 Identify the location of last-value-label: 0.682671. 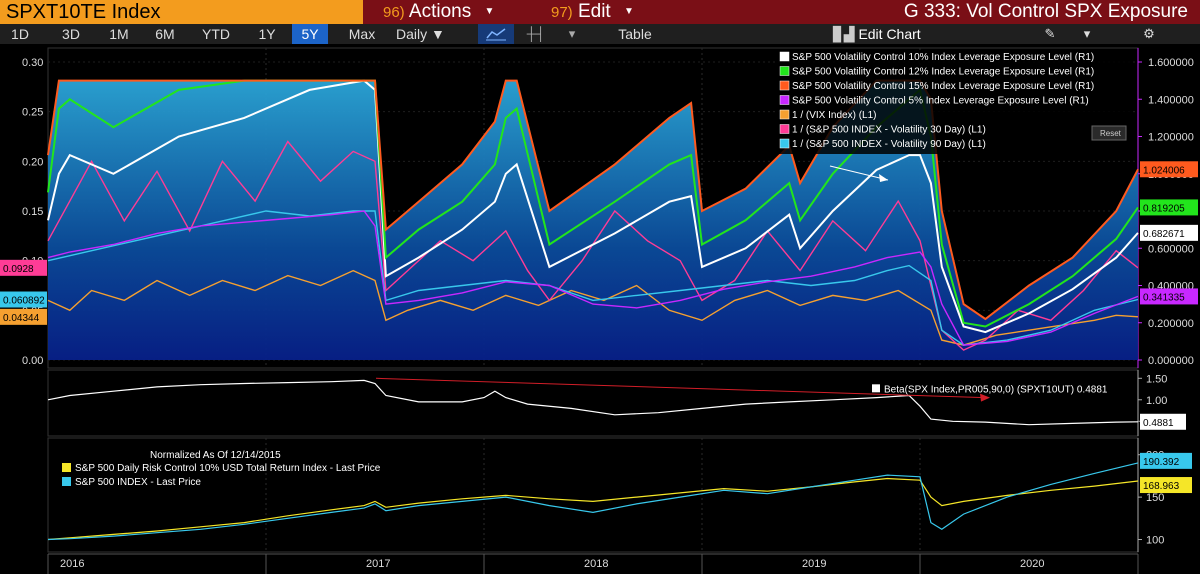
(1164, 234).